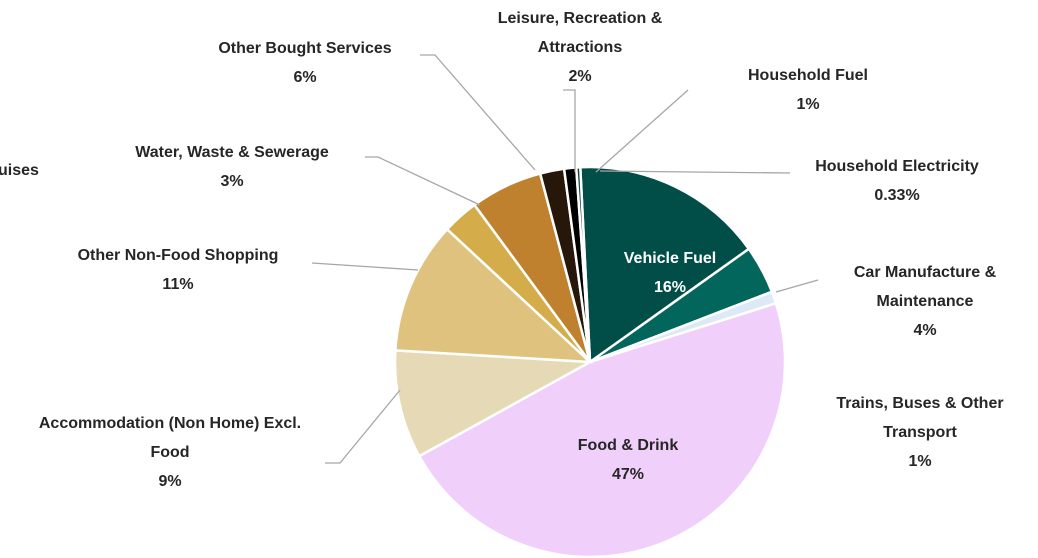  What do you see at coordinates (305, 48) in the screenshot?
I see `category-label: Other Bought Services` at bounding box center [305, 48].